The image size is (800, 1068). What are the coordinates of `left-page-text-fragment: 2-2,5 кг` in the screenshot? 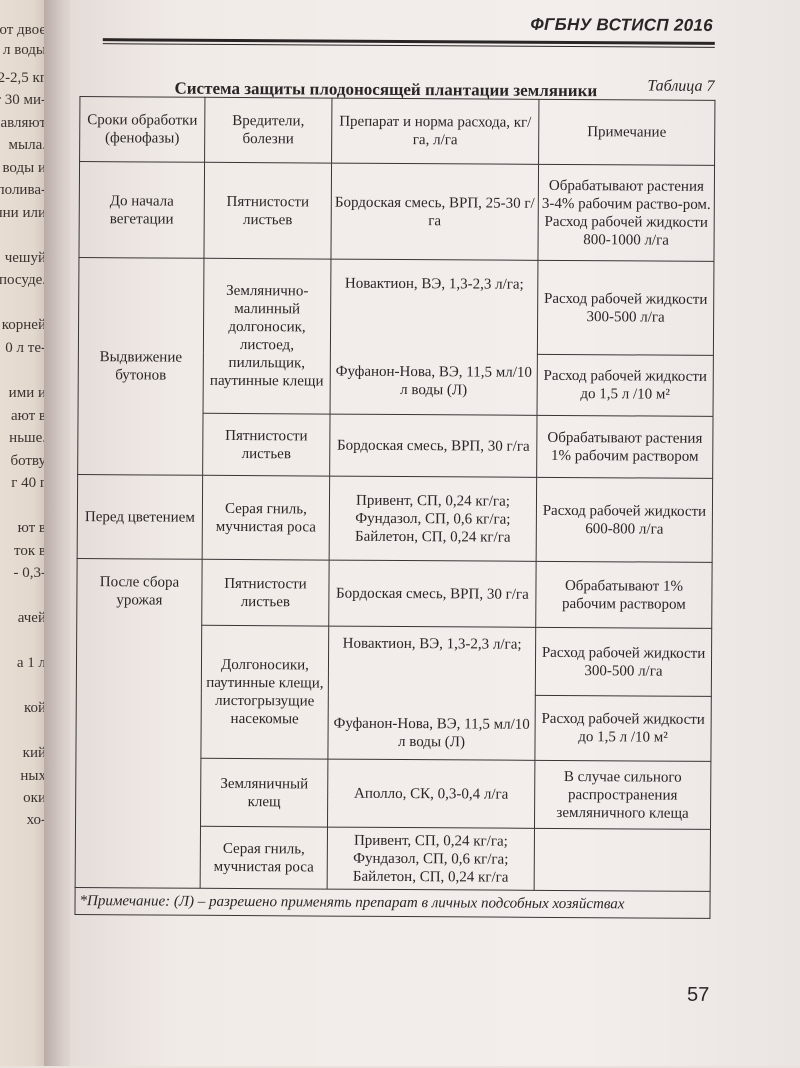 It's located at (23, 78).